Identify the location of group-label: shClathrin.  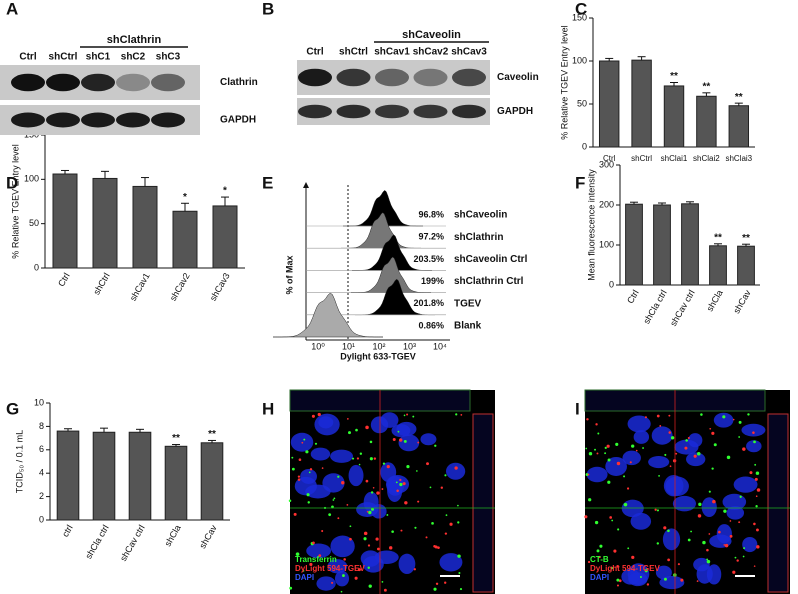
(134, 40).